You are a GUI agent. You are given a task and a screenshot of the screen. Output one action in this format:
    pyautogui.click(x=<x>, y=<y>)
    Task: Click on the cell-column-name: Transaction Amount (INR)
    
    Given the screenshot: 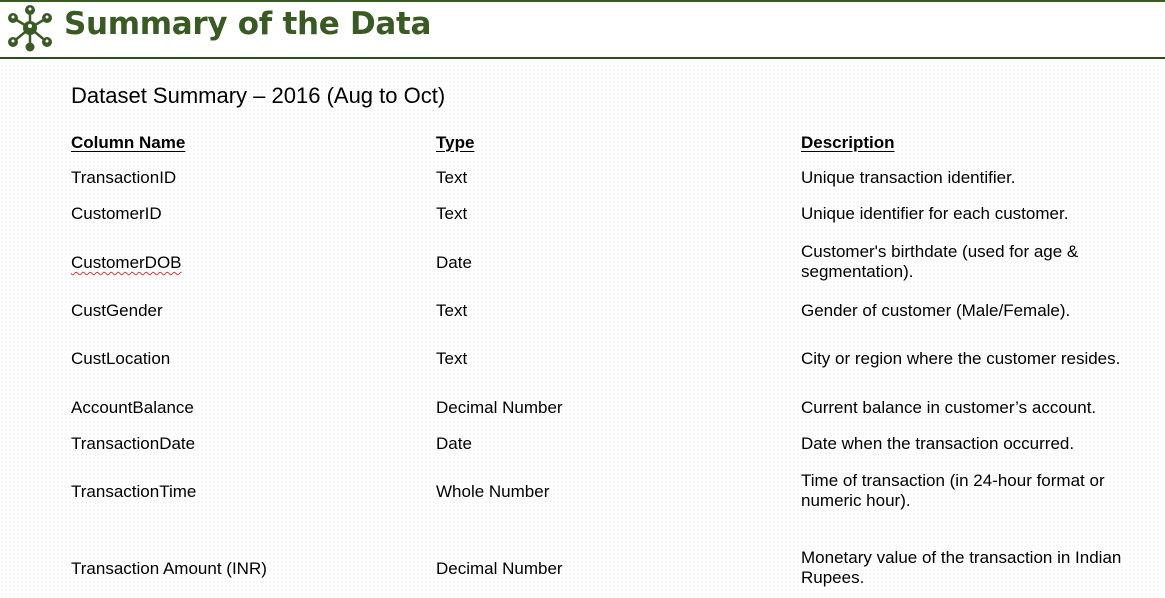 What is the action you would take?
    pyautogui.click(x=169, y=568)
    